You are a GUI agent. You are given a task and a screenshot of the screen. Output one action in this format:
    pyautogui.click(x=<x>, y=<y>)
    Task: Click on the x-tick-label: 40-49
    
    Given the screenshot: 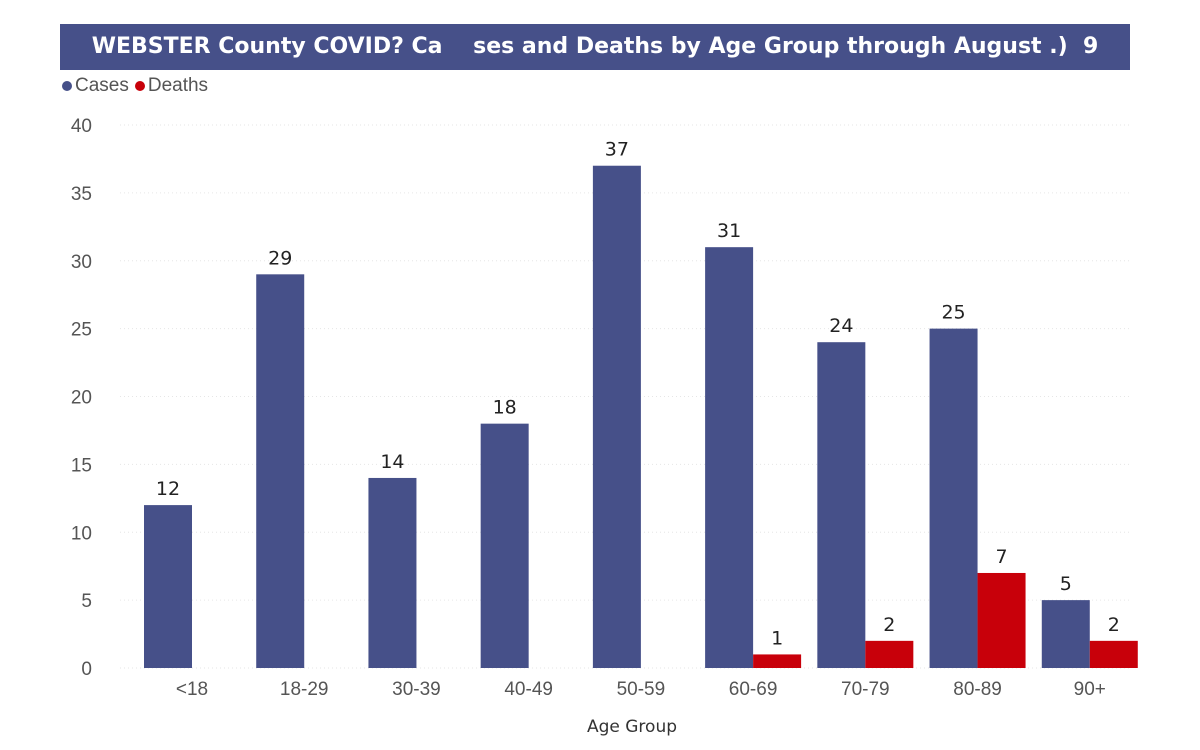 What is the action you would take?
    pyautogui.click(x=528, y=689)
    